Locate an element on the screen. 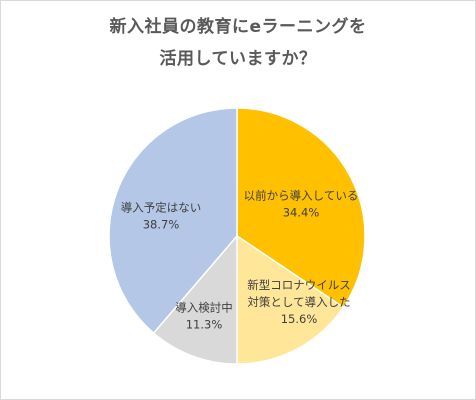 This screenshot has width=476, height=400. pie-slice-label-2: 導入検討中 11.3% is located at coordinates (204, 316).